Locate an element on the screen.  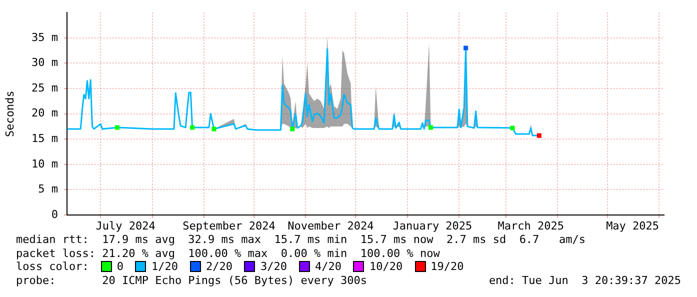
text: end: Tue Jun 3 20:39:37 2025 is located at coordinates (584, 280).